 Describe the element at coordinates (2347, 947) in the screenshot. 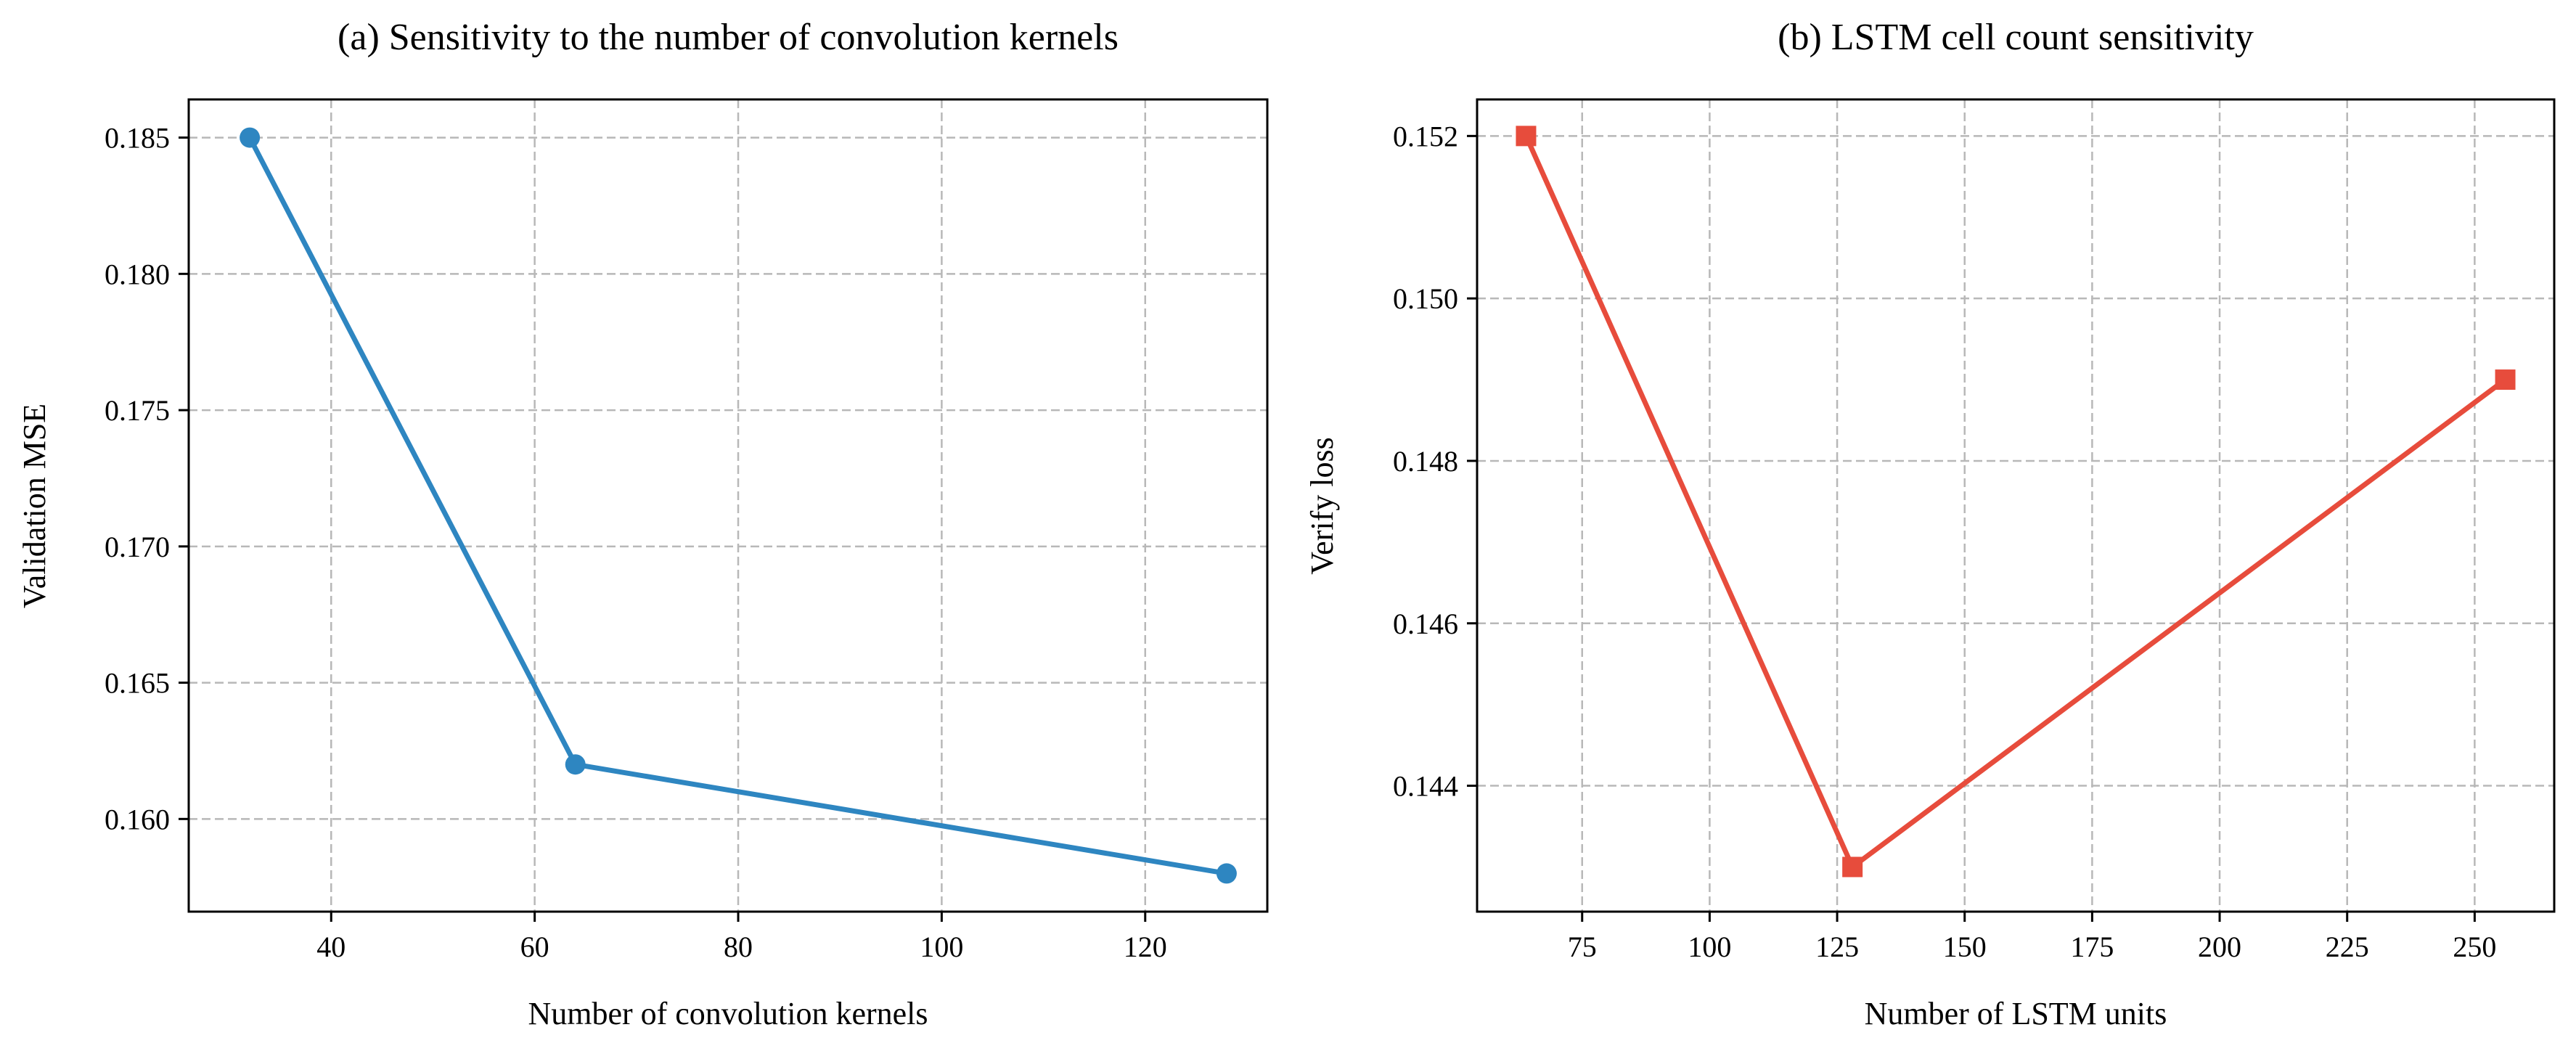

I see `x-tick-label: 225` at that location.